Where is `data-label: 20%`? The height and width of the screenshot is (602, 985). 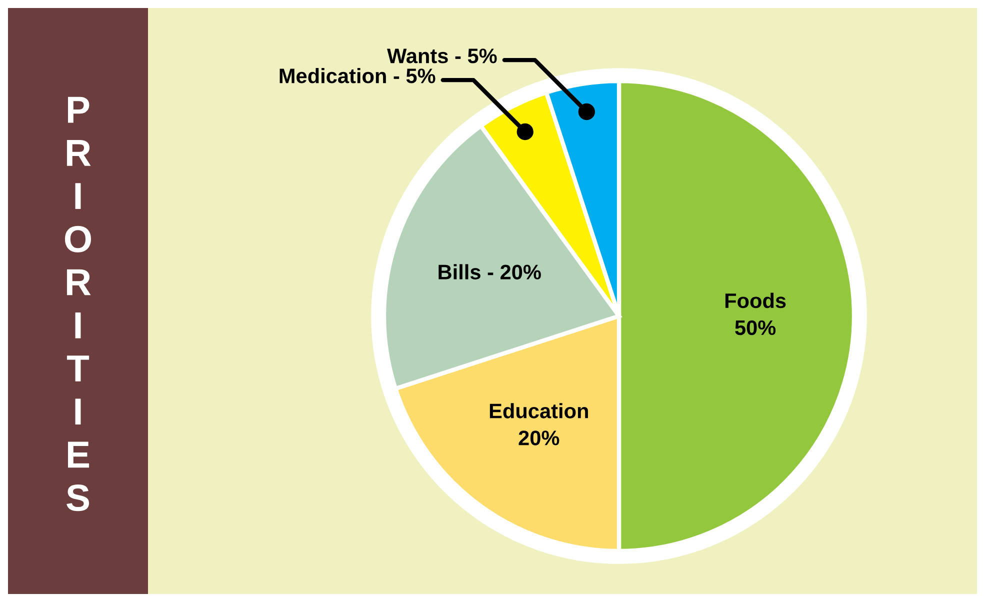
data-label: 20% is located at coordinates (539, 438).